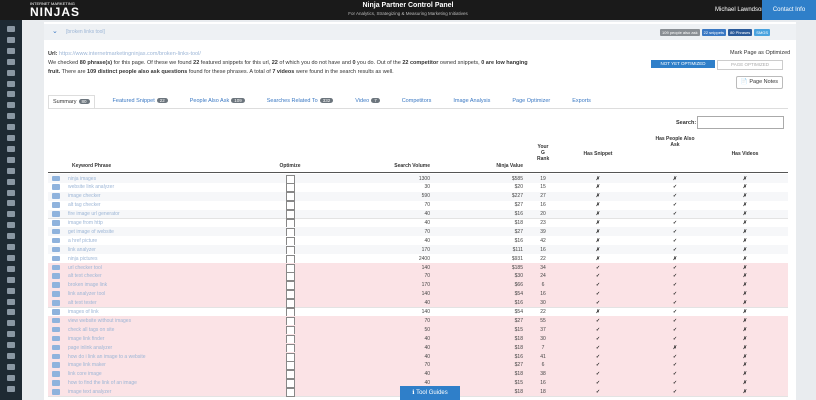  Describe the element at coordinates (87, 294) in the screenshot. I see `cell-keyword: link analyzer tool` at that location.